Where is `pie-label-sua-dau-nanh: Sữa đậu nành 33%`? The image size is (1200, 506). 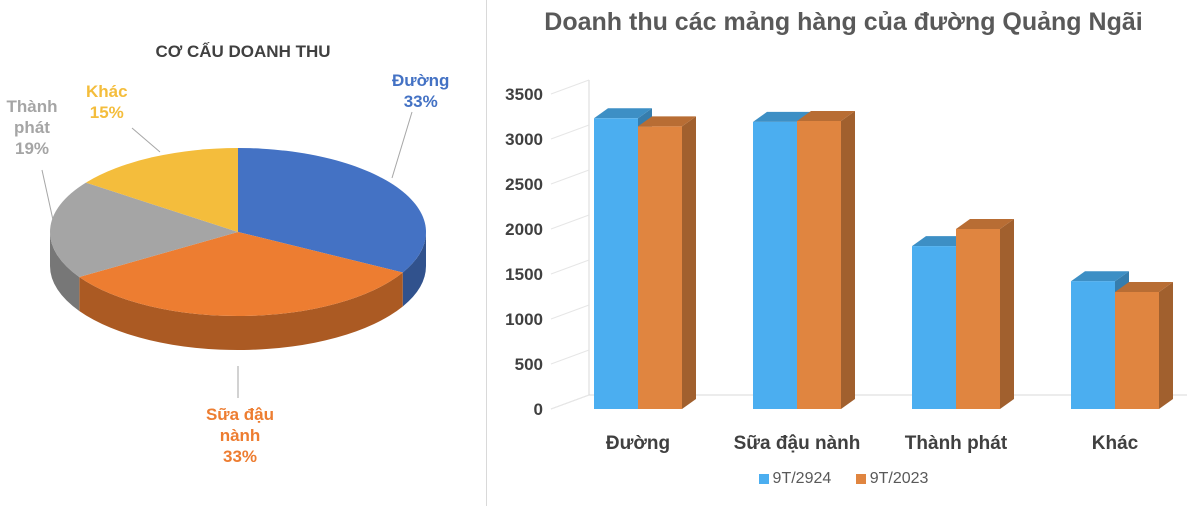
pie-label-sua-dau-nanh: Sữa đậu nành 33% is located at coordinates (240, 435).